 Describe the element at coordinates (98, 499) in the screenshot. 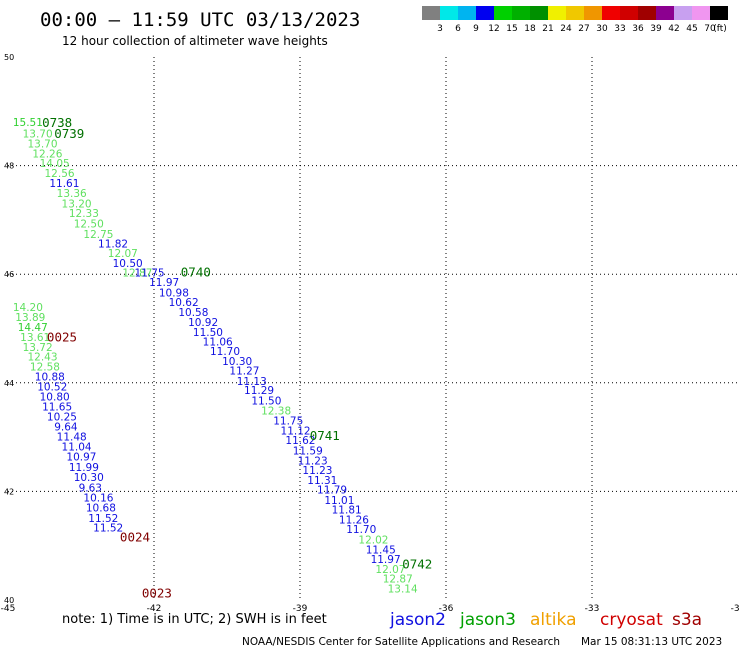

I see `wave-height-label: 10.16` at that location.